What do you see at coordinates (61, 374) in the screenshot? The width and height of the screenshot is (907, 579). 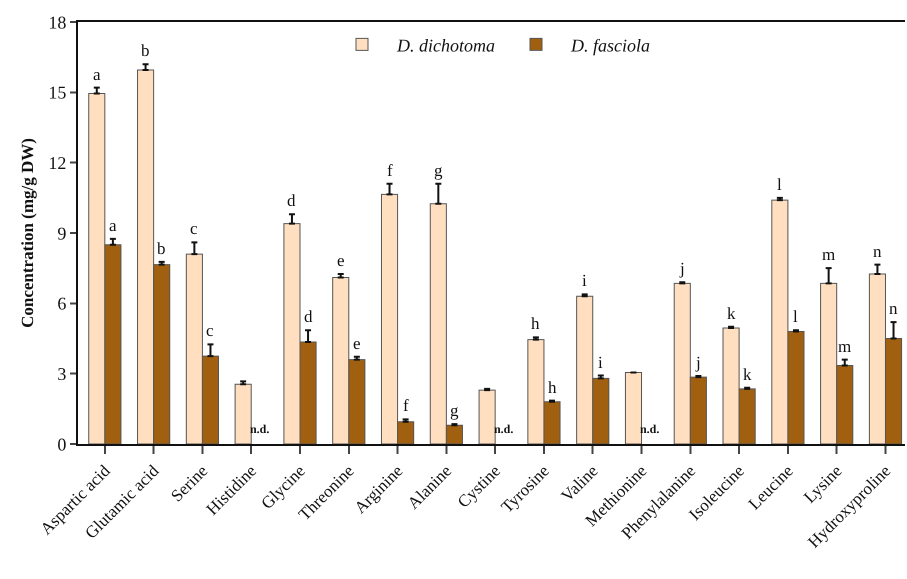 I see `y-tick-label: 3` at bounding box center [61, 374].